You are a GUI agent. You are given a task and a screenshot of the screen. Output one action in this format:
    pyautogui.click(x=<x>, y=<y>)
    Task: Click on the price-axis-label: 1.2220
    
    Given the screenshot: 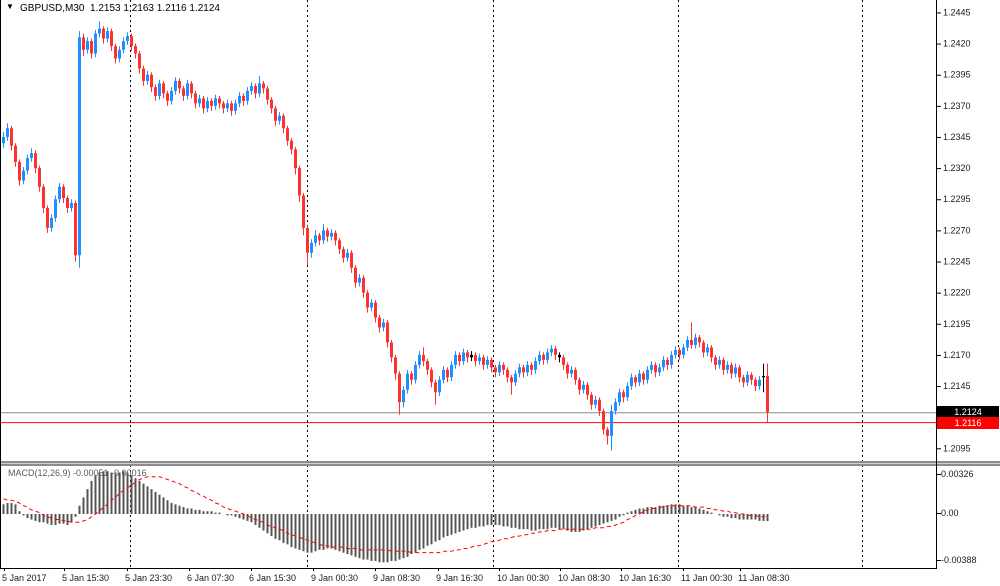 What is the action you would take?
    pyautogui.click(x=957, y=293)
    